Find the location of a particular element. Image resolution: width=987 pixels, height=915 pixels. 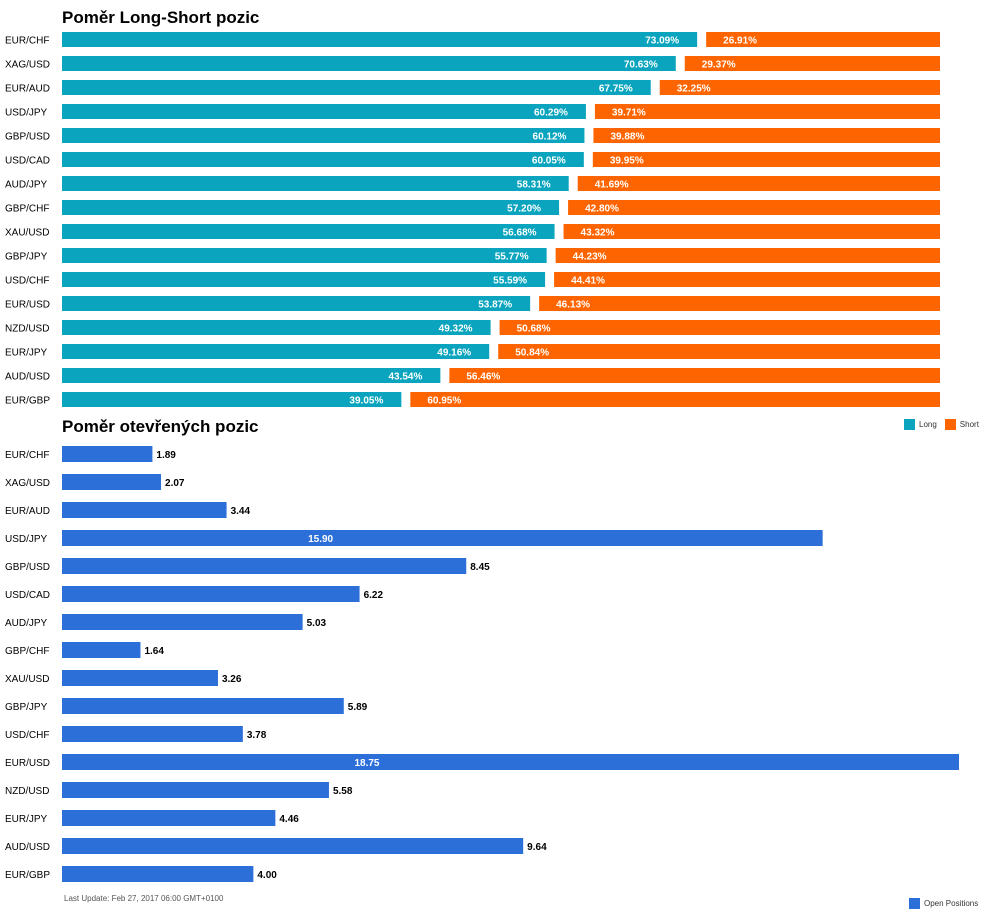

long-bar-usd-chf is located at coordinates (304, 279).